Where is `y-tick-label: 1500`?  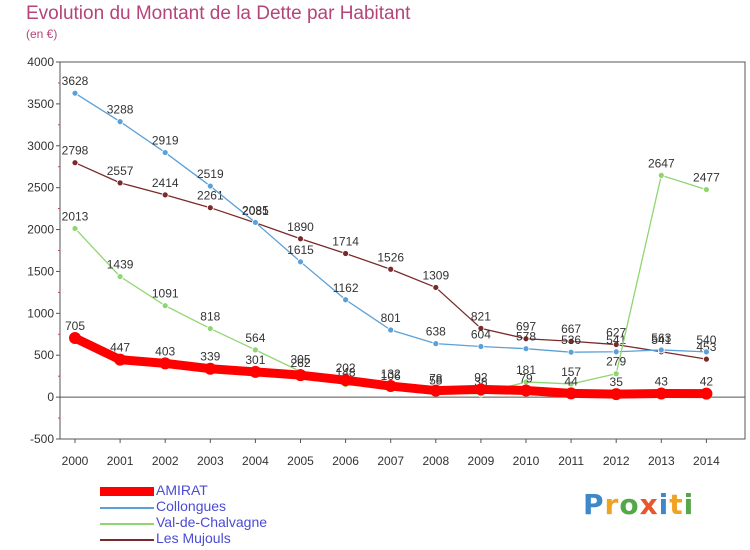
y-tick-label: 1500 is located at coordinates (40, 271).